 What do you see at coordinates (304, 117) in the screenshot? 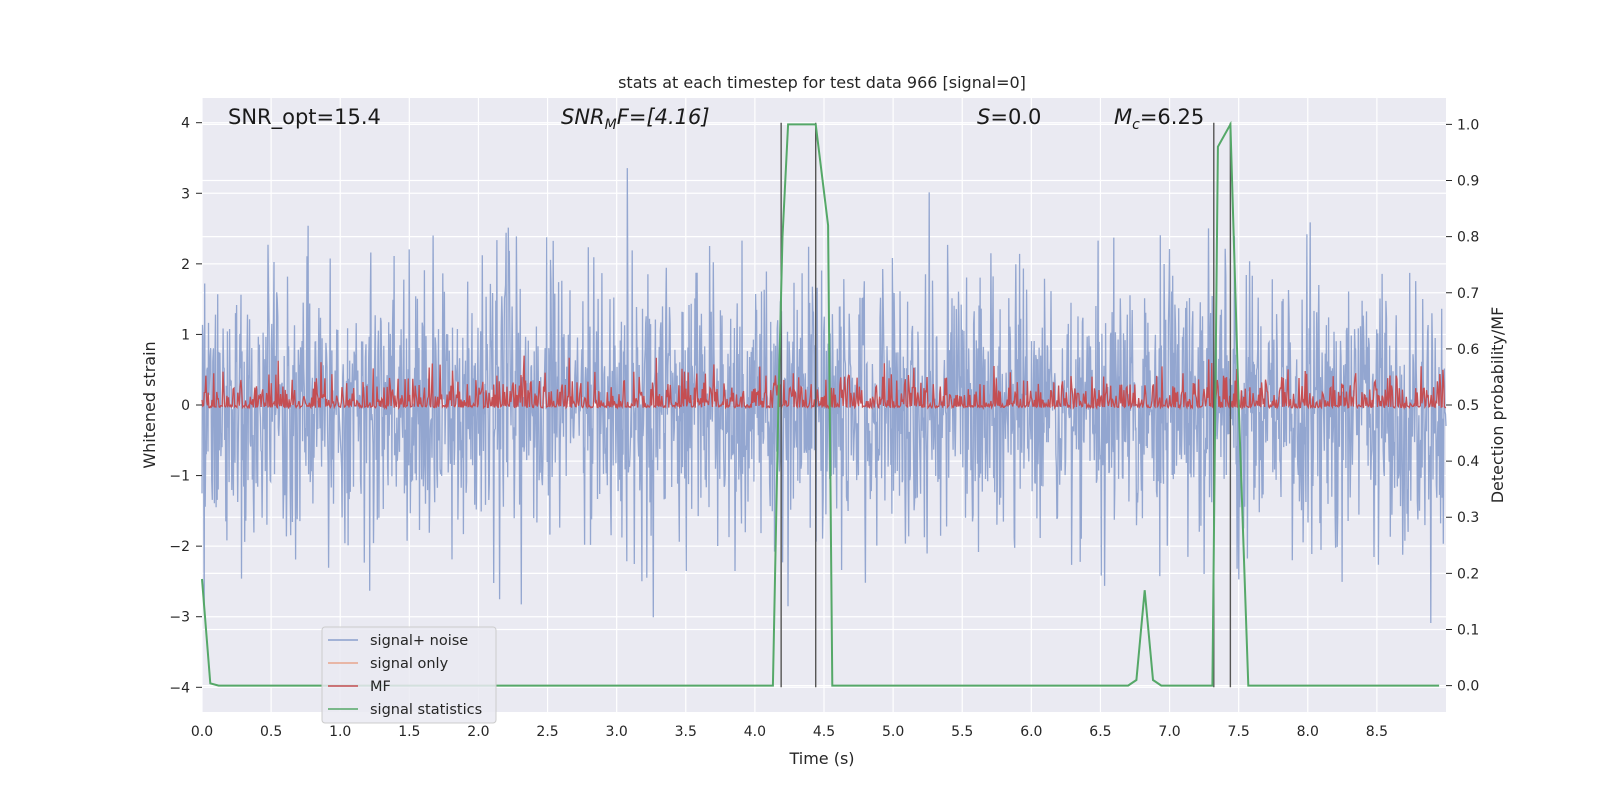
I see `annotation-snr-opt: SNR_opt=15.4` at bounding box center [304, 117].